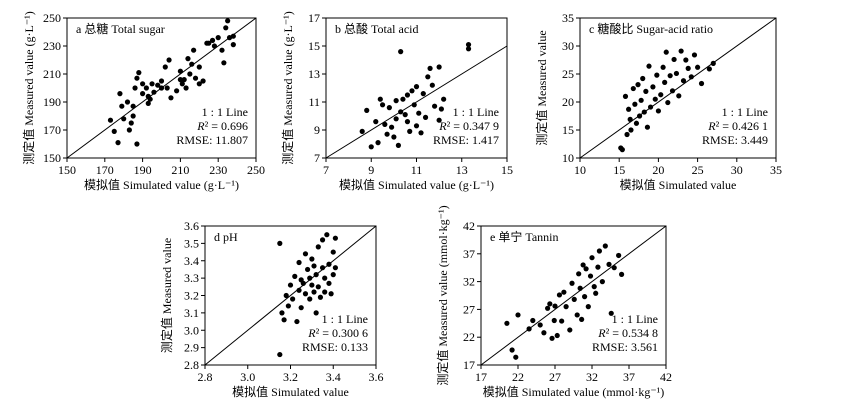 This screenshot has height=413, width=845. Describe the element at coordinates (212, 140) in the screenshot. I see `rmse-label: RMSE: 11.807` at that location.